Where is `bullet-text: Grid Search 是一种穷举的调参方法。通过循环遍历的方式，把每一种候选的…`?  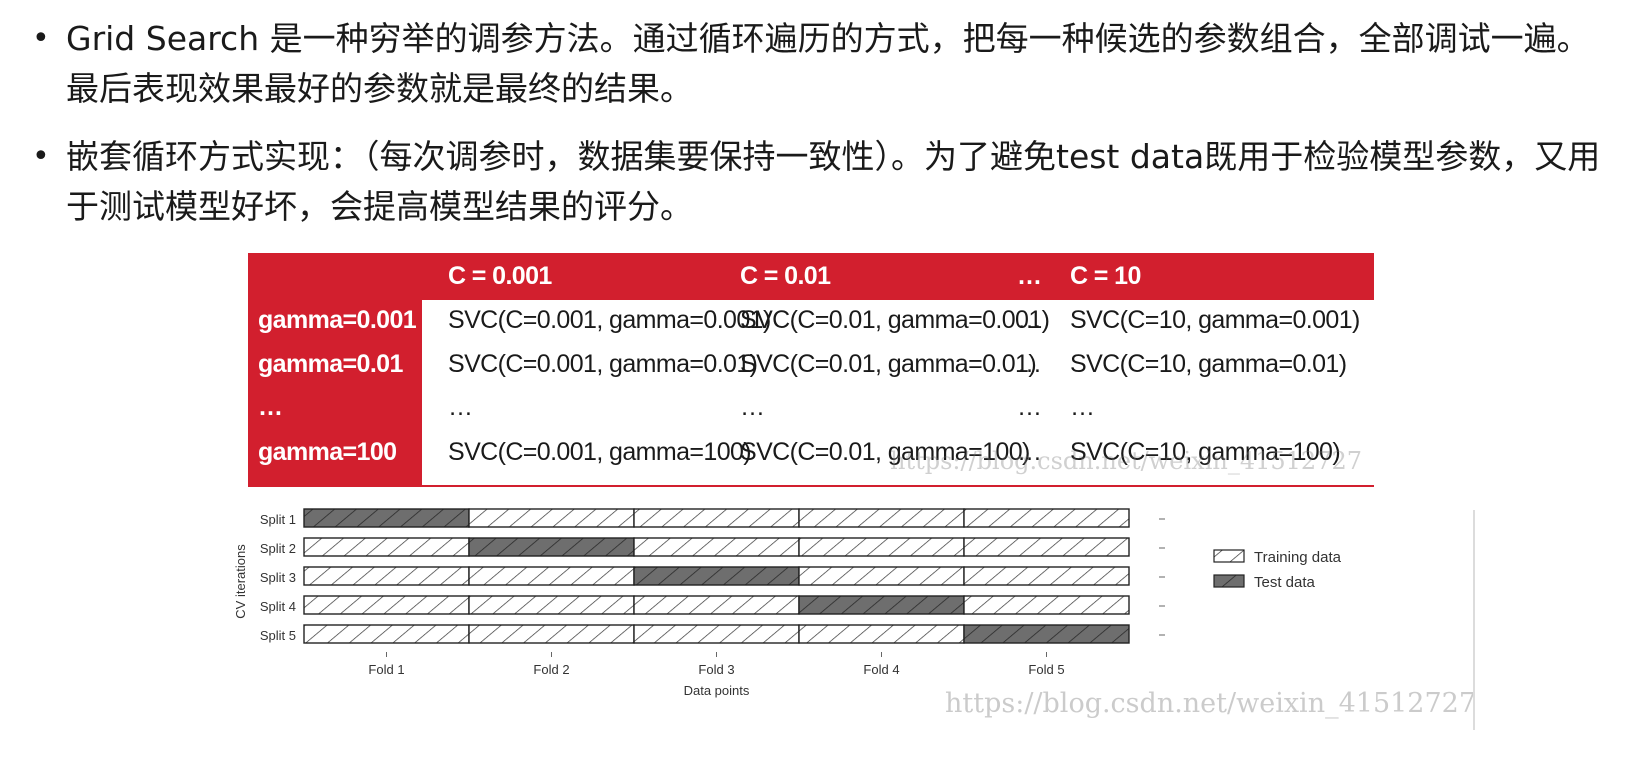
bullet-text: Grid Search 是一种穷举的调参方法。通过循环遍历的方式，把每一种候选的… is located at coordinates (828, 63).